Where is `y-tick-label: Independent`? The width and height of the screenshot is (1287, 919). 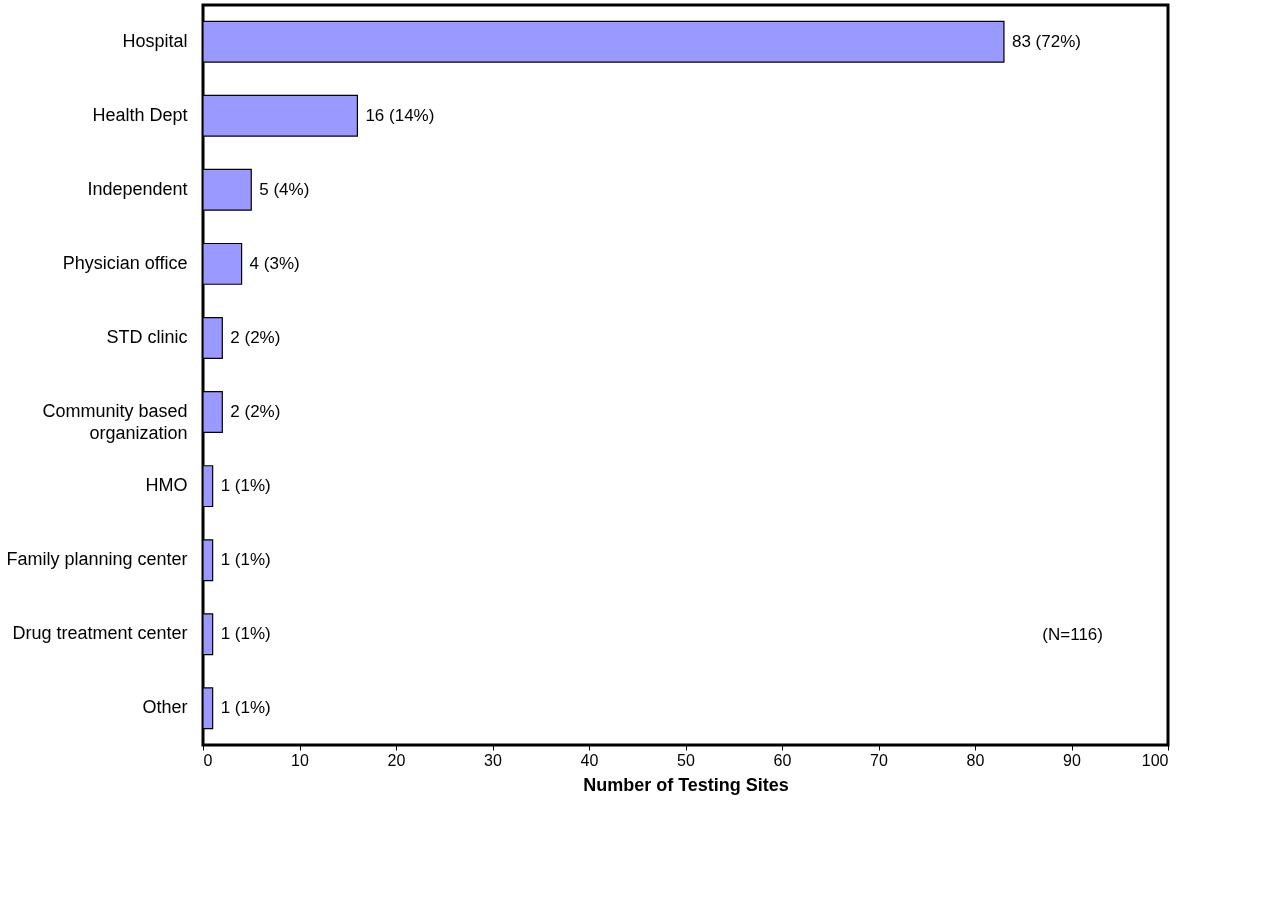
y-tick-label: Independent is located at coordinates (137, 188).